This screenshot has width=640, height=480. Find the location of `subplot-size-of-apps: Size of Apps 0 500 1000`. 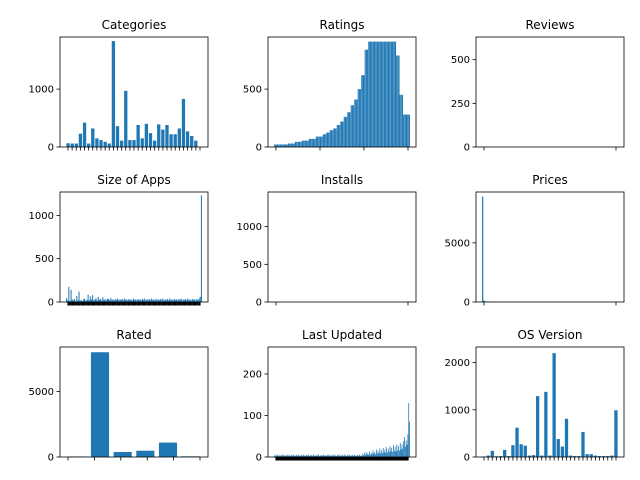

subplot-size-of-apps: Size of Apps 0 500 1000 is located at coordinates (119, 241).